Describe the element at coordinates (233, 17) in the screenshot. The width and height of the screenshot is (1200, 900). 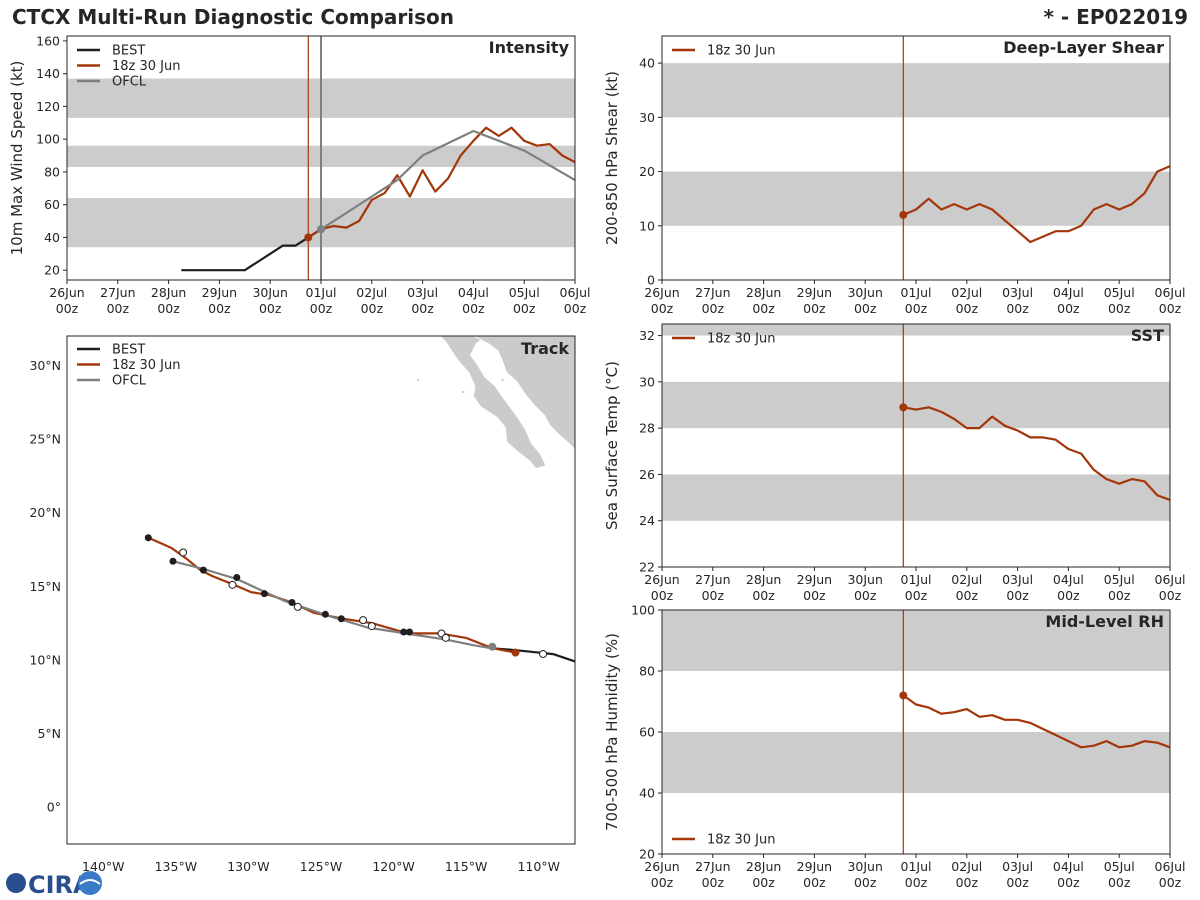
I see `figure-title: CTCX Multi-Run Diagnostic Comparison` at that location.